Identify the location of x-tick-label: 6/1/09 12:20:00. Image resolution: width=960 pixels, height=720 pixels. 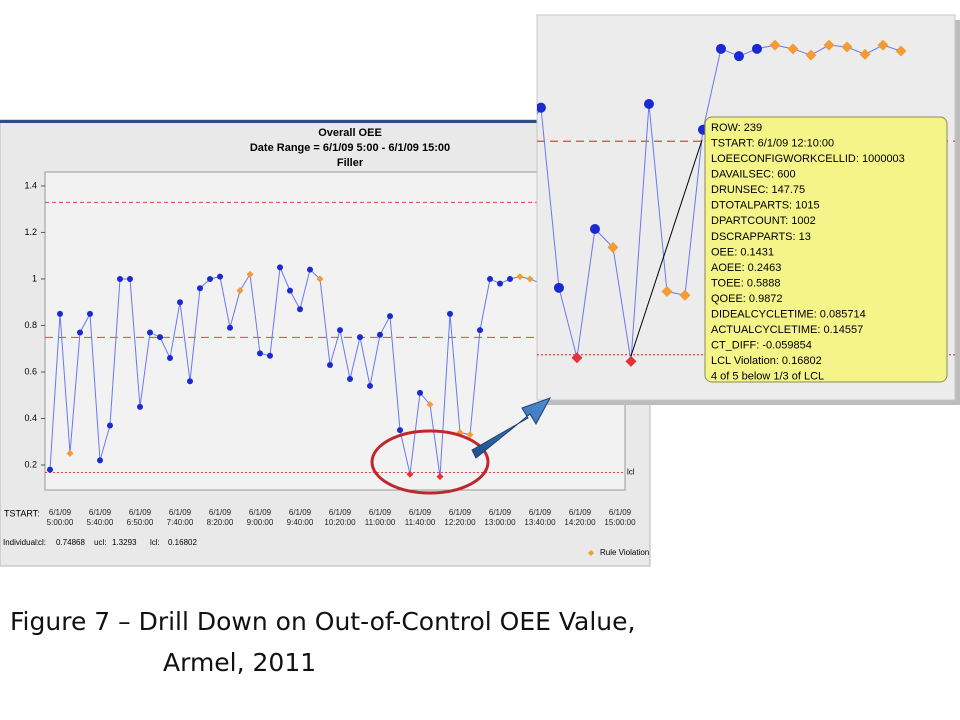
(460, 517).